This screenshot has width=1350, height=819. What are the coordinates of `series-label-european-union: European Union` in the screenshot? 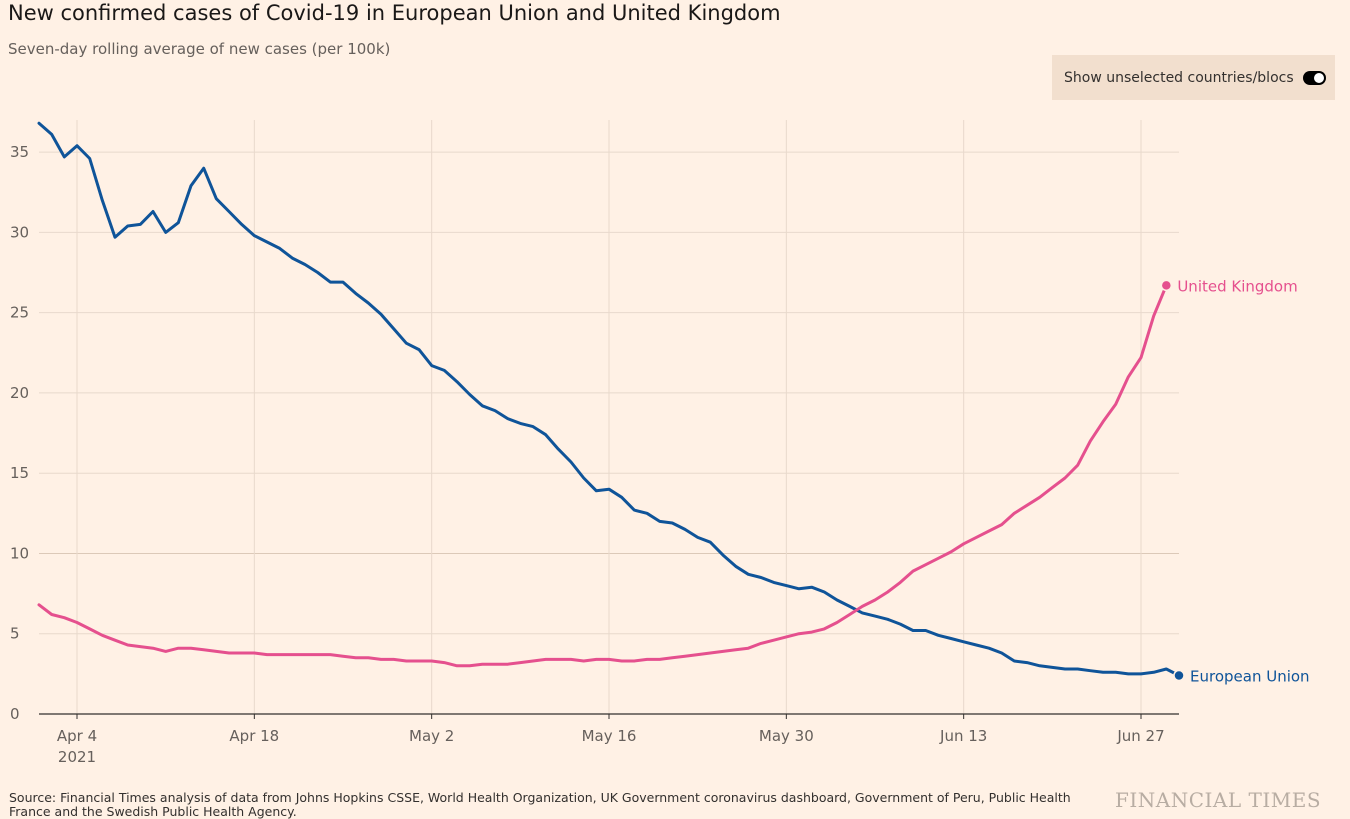 It's located at (1250, 676).